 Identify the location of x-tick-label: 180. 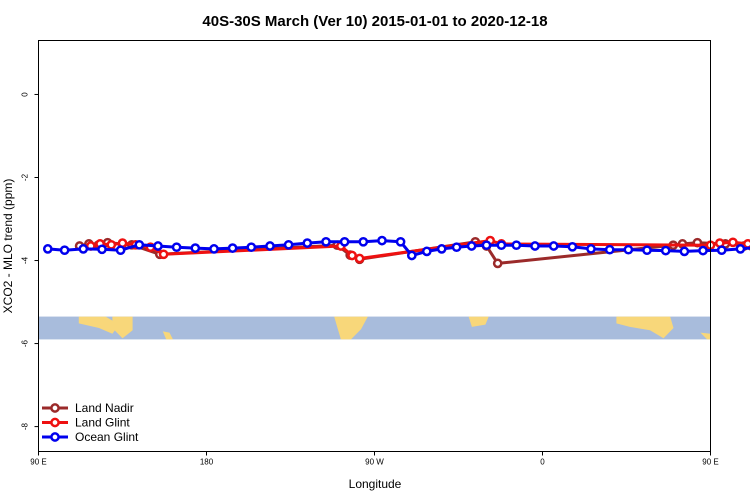
(207, 462).